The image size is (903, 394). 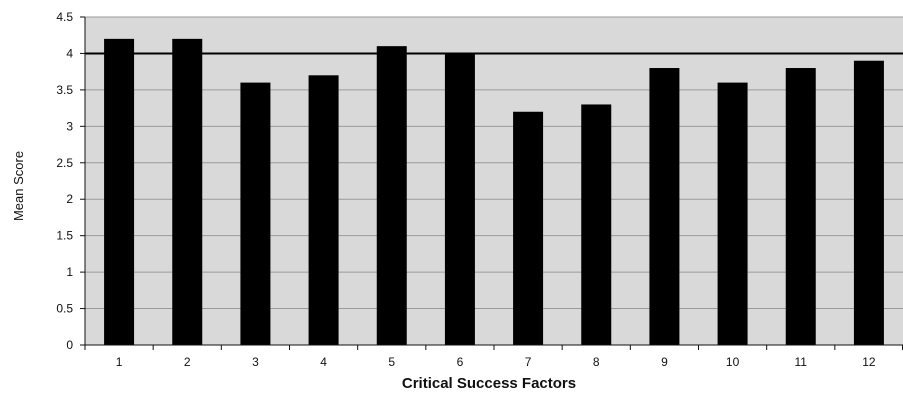 What do you see at coordinates (733, 362) in the screenshot?
I see `x-tick-label: 10` at bounding box center [733, 362].